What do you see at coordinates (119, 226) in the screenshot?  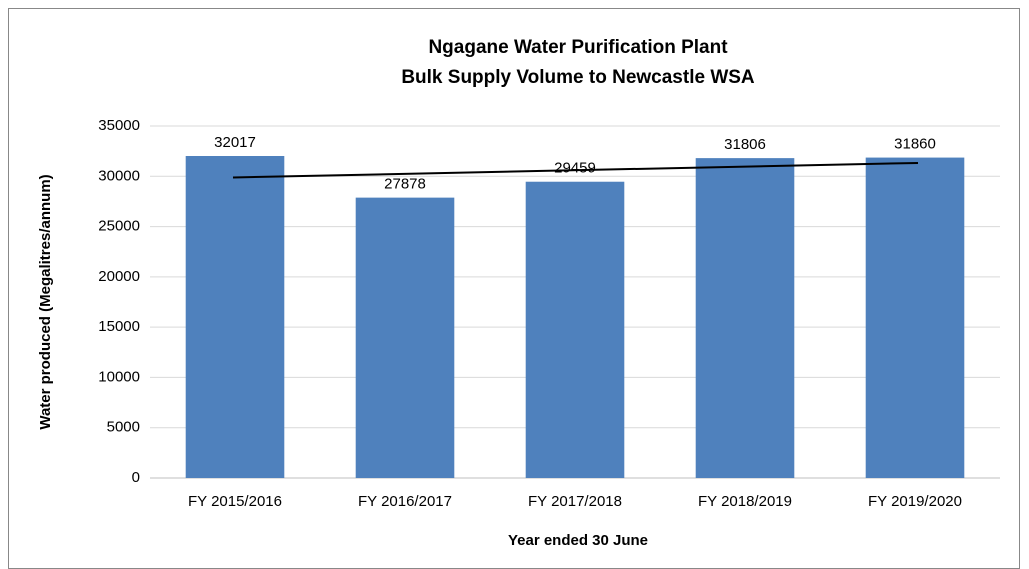 I see `y-tick-label: 25000` at bounding box center [119, 226].